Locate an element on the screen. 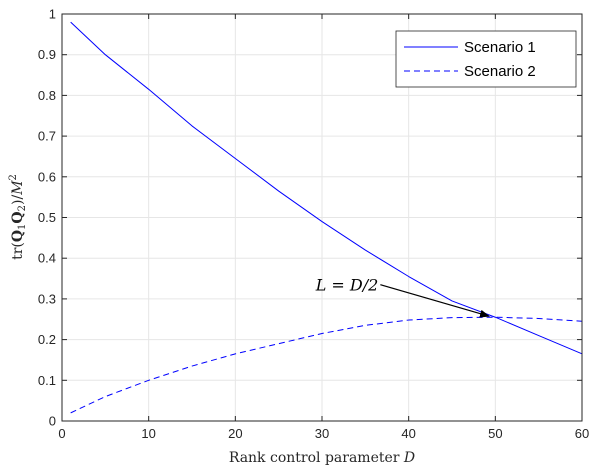  x-tick-label: 50 is located at coordinates (495, 433).